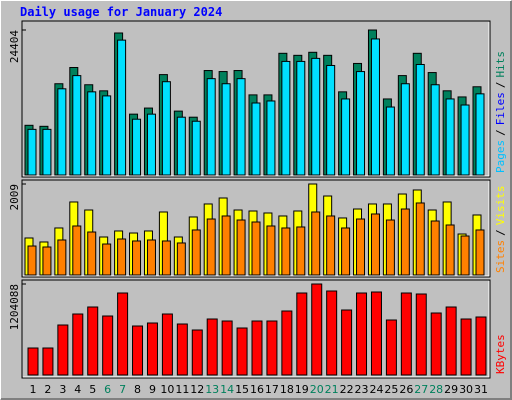  I want to click on x-tick-label: 23, so click(362, 389).